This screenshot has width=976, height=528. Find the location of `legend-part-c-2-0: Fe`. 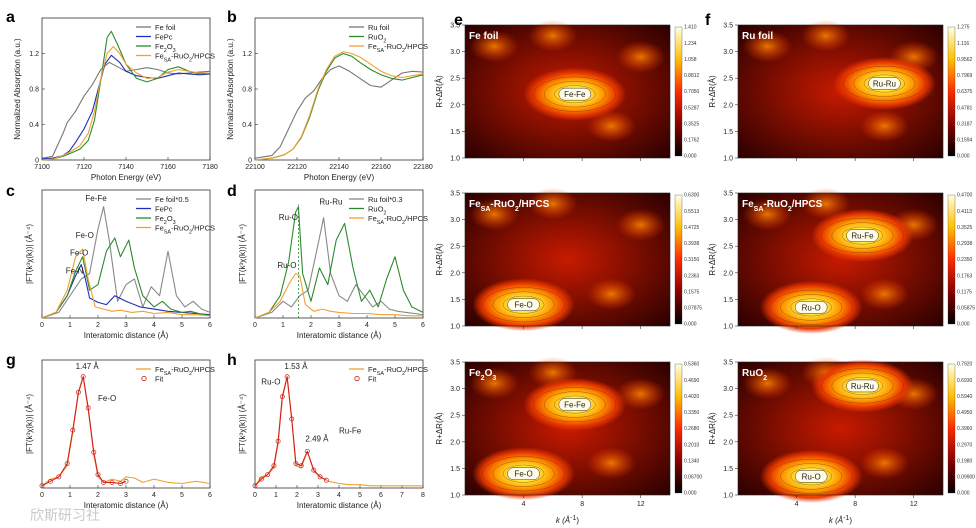

legend-part-c-2-0: Fe is located at coordinates (159, 218).